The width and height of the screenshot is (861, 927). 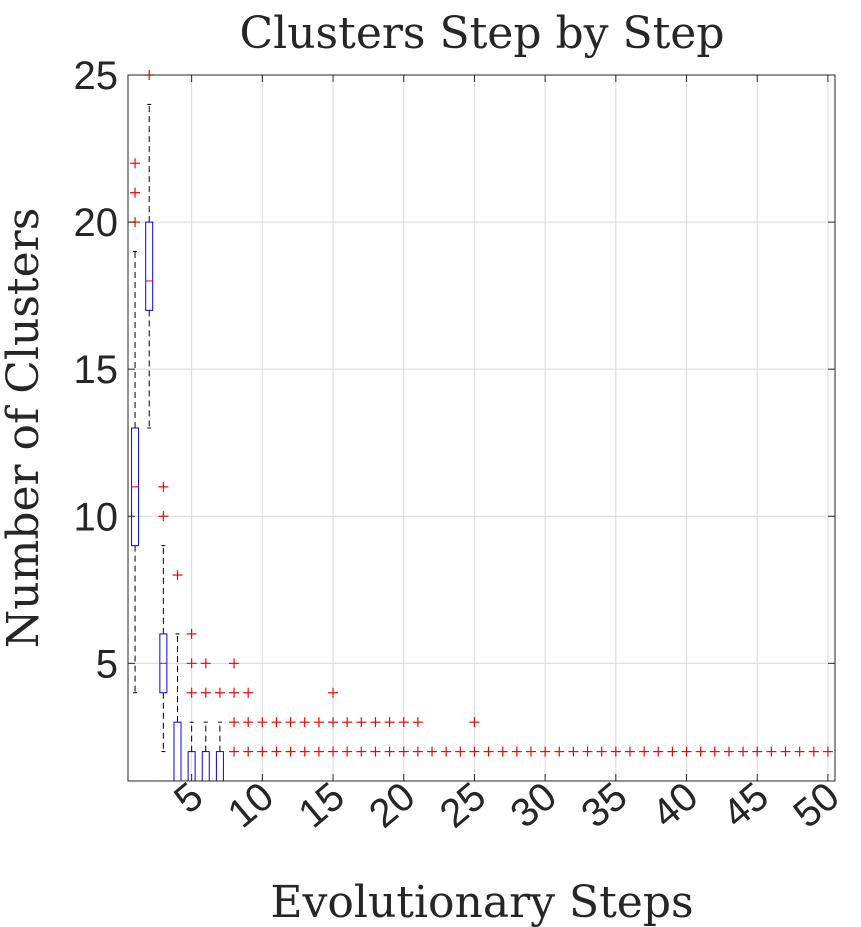 I want to click on y-tick-label: 5, so click(x=107, y=664).